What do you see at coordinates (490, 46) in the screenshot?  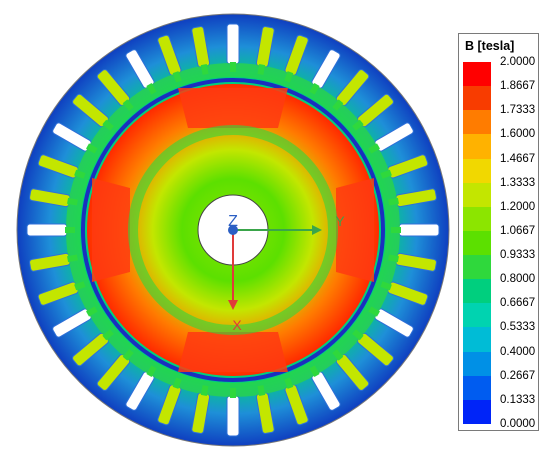 I see `legend-title: B [tesla]` at bounding box center [490, 46].